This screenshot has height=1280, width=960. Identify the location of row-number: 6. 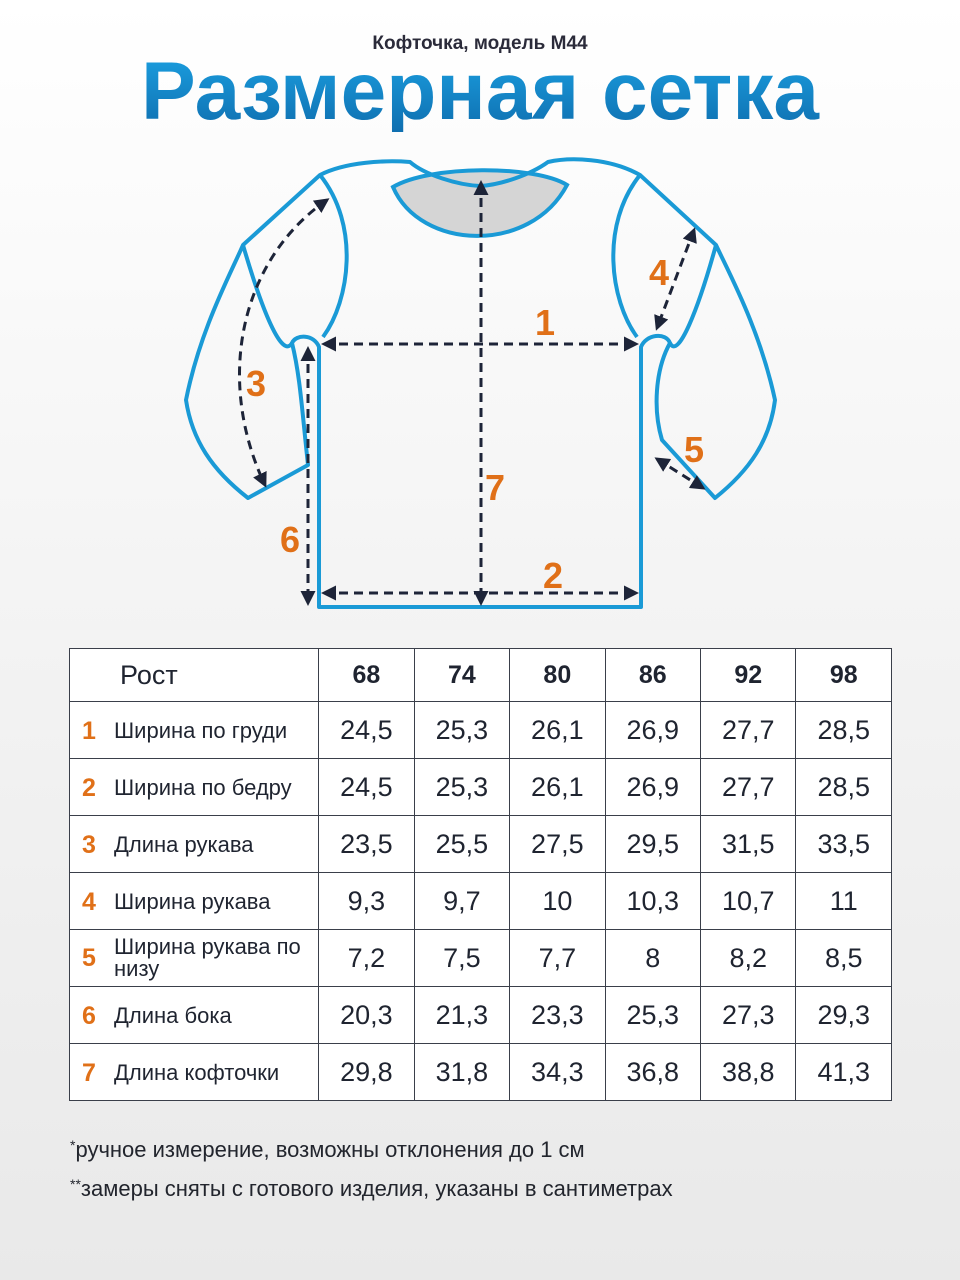
(89, 1015).